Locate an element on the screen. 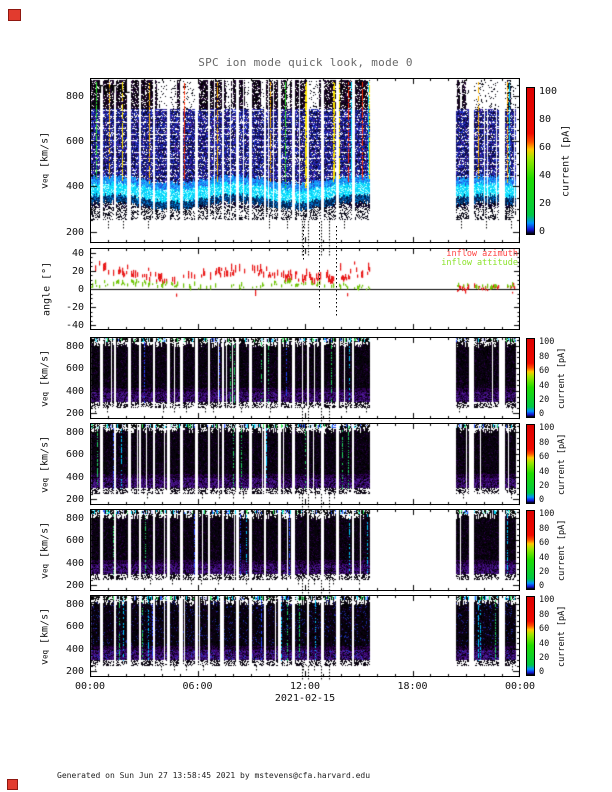 The width and height of the screenshot is (612, 792). spectrogram-canvas-q2 is located at coordinates (305, 470).